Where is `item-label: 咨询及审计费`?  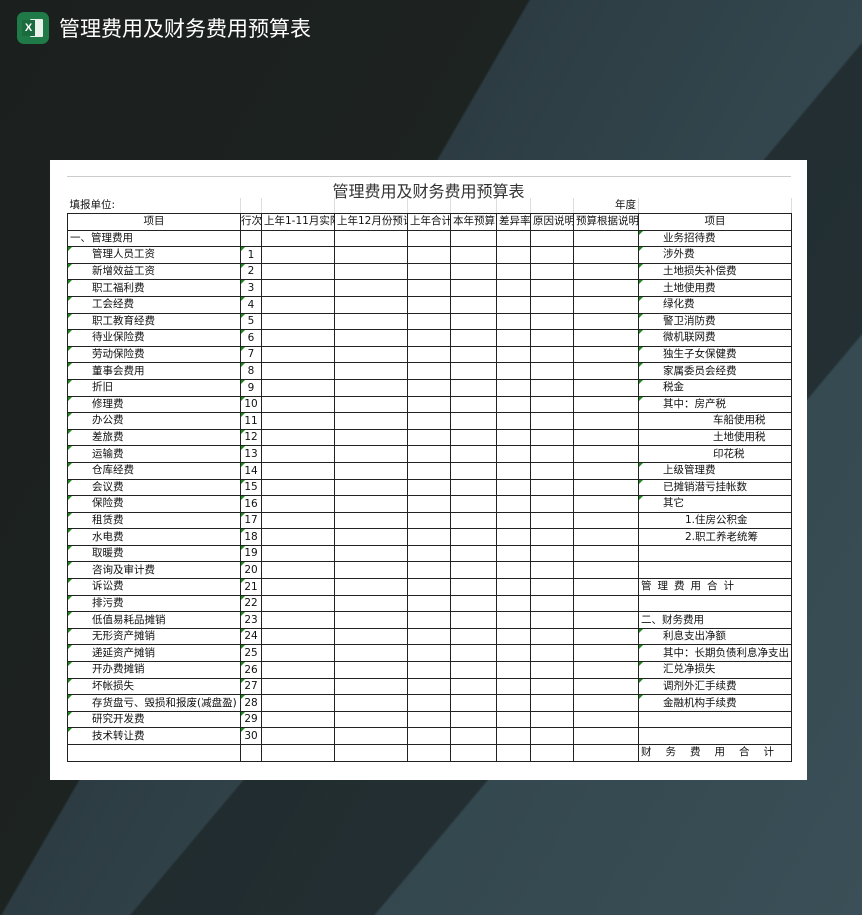 item-label: 咨询及审计费 is located at coordinates (154, 570).